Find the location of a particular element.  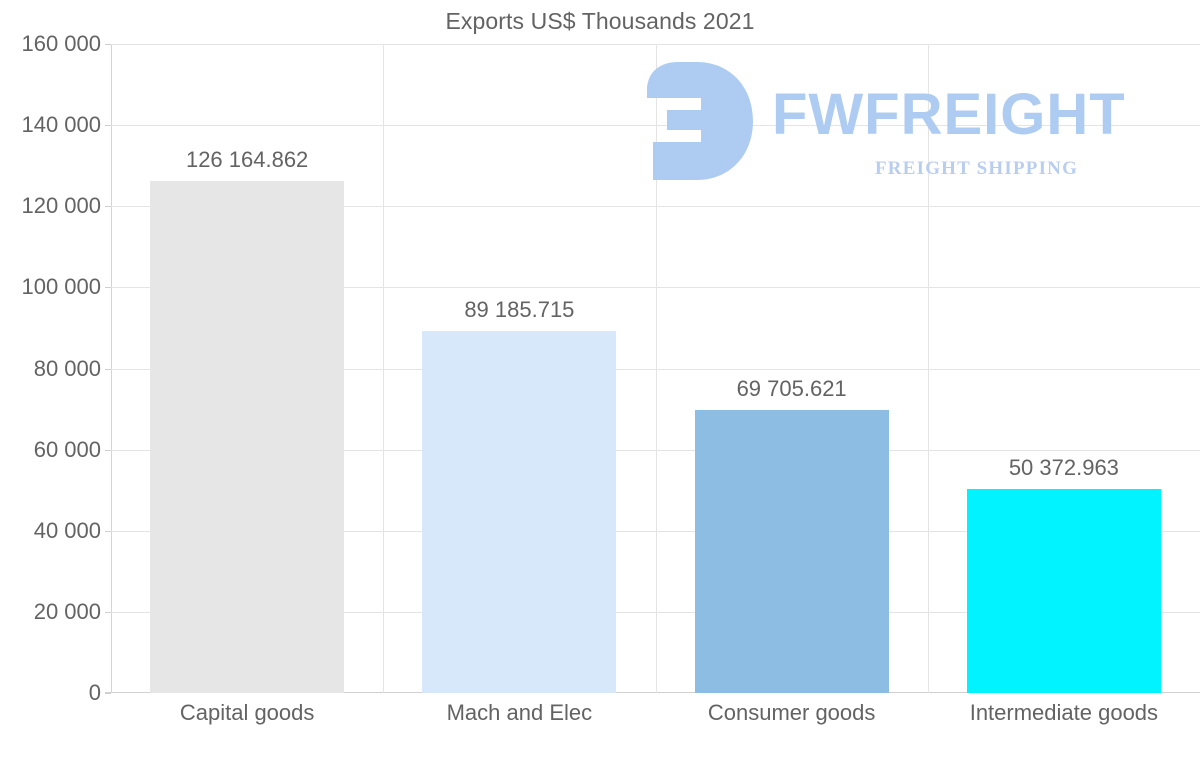

y-axis-tick-label: 80 000 is located at coordinates (67, 368).